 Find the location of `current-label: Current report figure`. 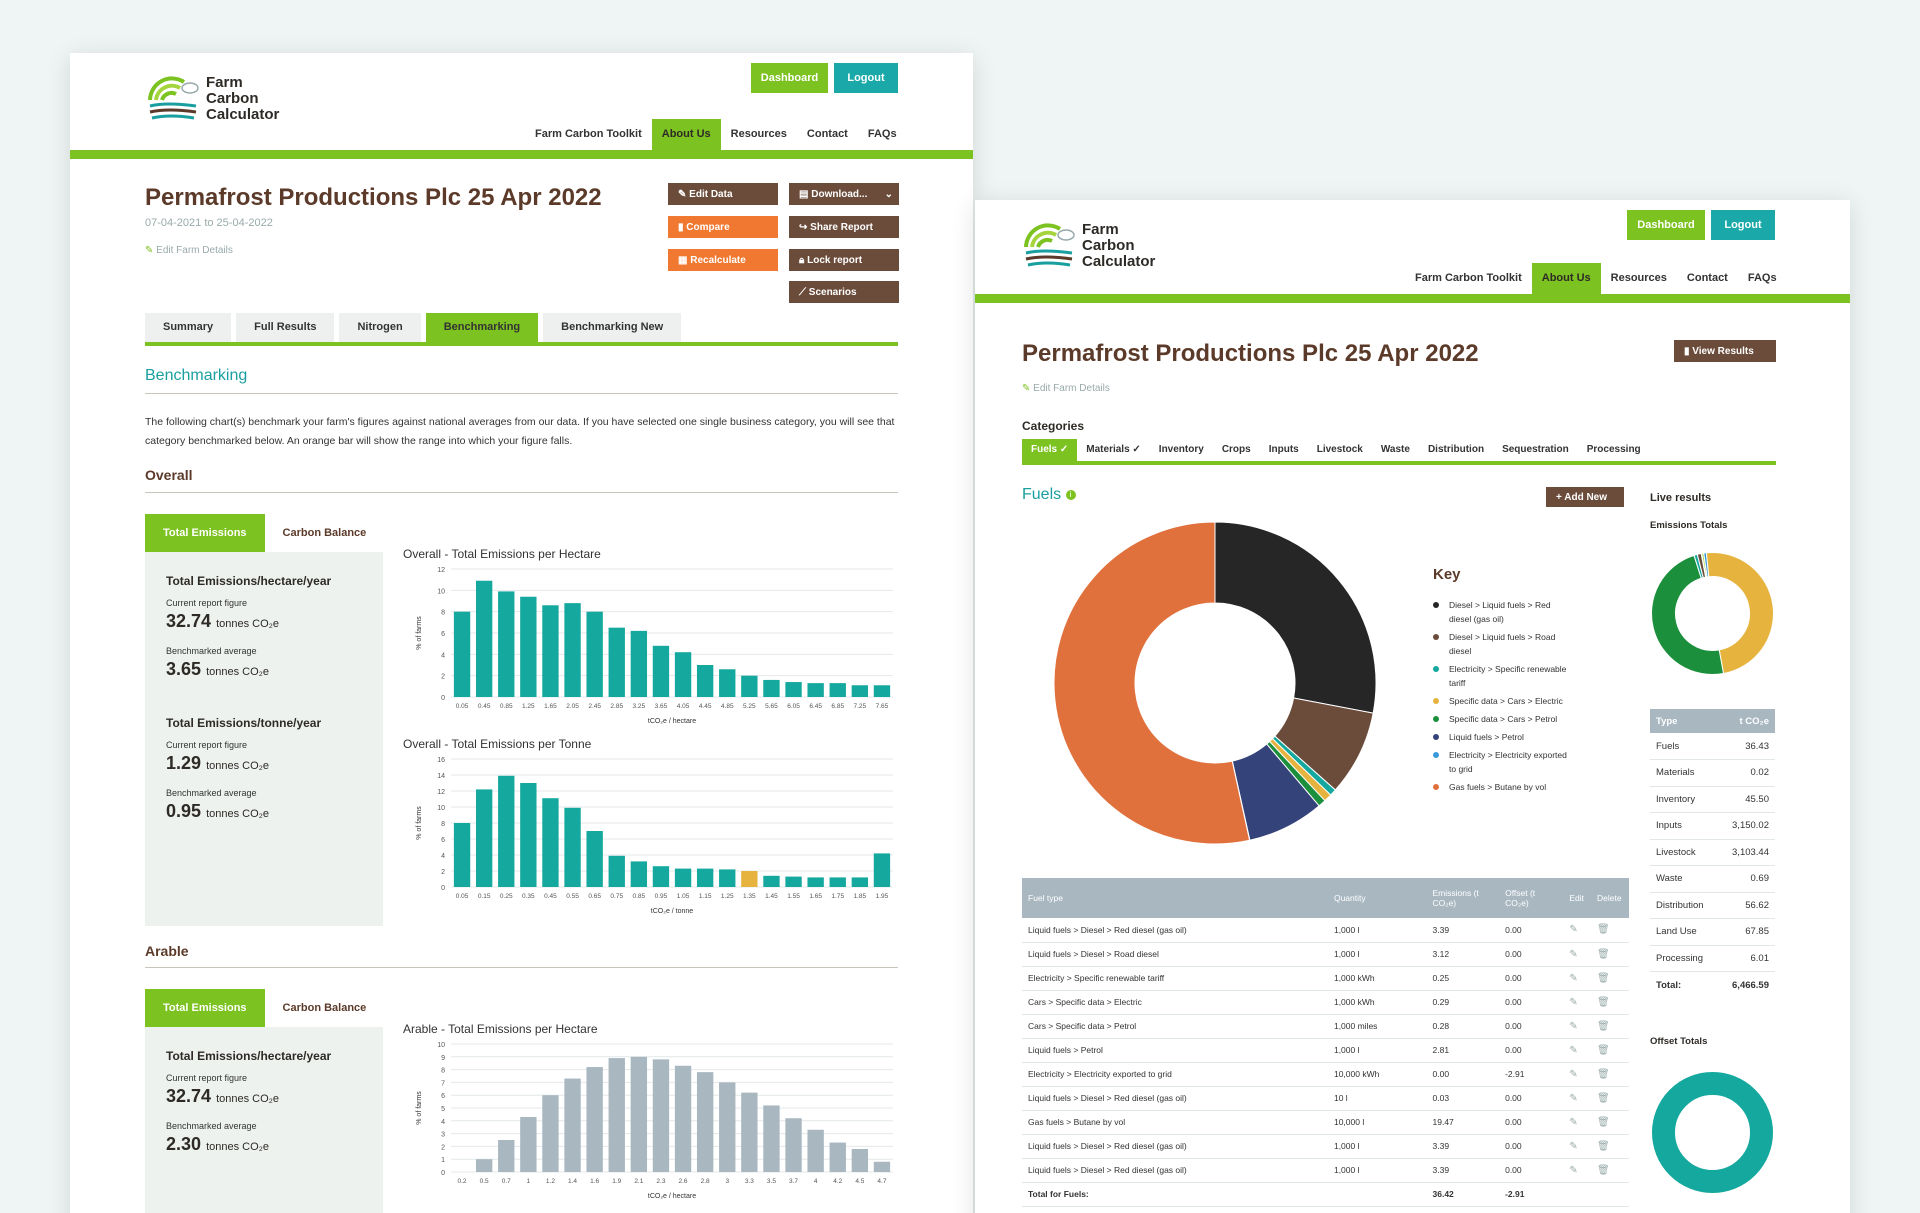

current-label: Current report figure is located at coordinates (207, 1078).